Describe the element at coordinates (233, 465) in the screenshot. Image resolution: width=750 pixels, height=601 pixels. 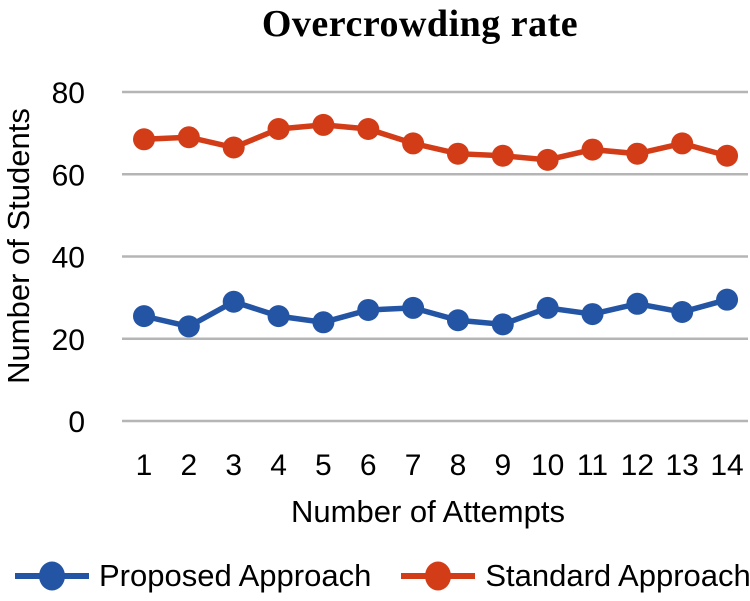
I see `x-tick-label: 3` at that location.